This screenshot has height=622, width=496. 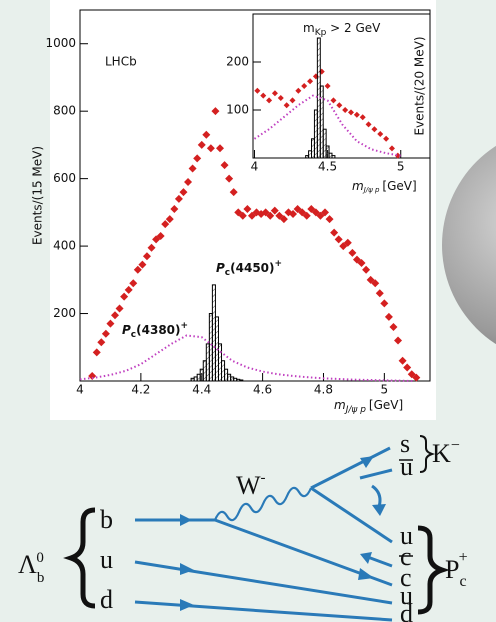 I want to click on quark-s: s, so click(x=405, y=443).